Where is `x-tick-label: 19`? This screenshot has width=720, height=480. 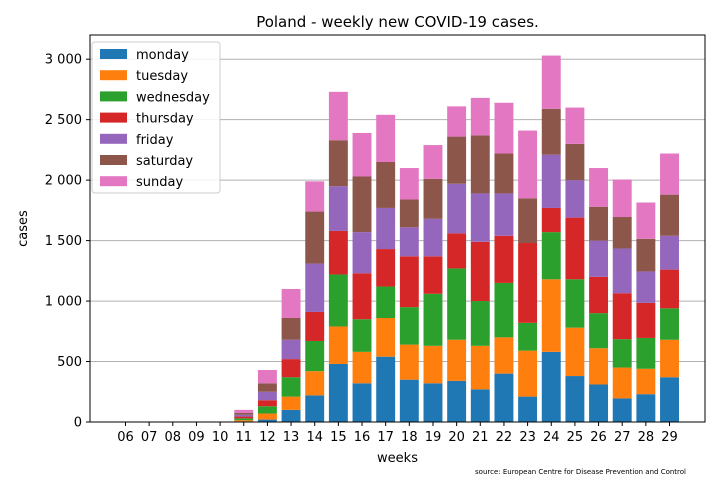
x-tick-label: 19 is located at coordinates (433, 437).